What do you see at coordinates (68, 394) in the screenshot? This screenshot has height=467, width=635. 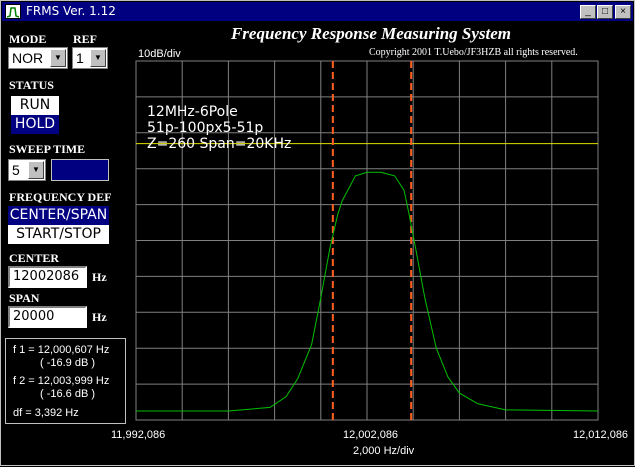 I see `marker-f2-level: ( -16.6 dB )` at bounding box center [68, 394].